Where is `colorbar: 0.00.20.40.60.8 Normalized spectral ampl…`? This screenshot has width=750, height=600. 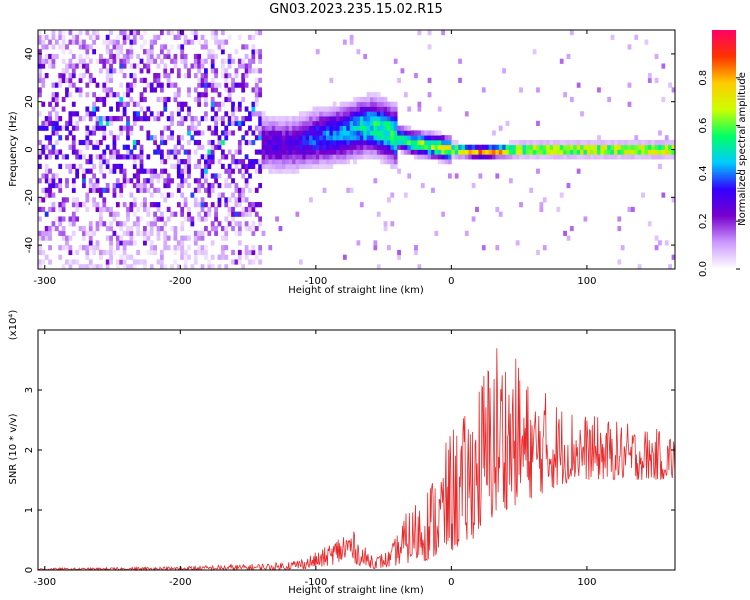 colorbar: 0.00.20.40.60.8 Normalized spectral ampl… is located at coordinates (723, 153).